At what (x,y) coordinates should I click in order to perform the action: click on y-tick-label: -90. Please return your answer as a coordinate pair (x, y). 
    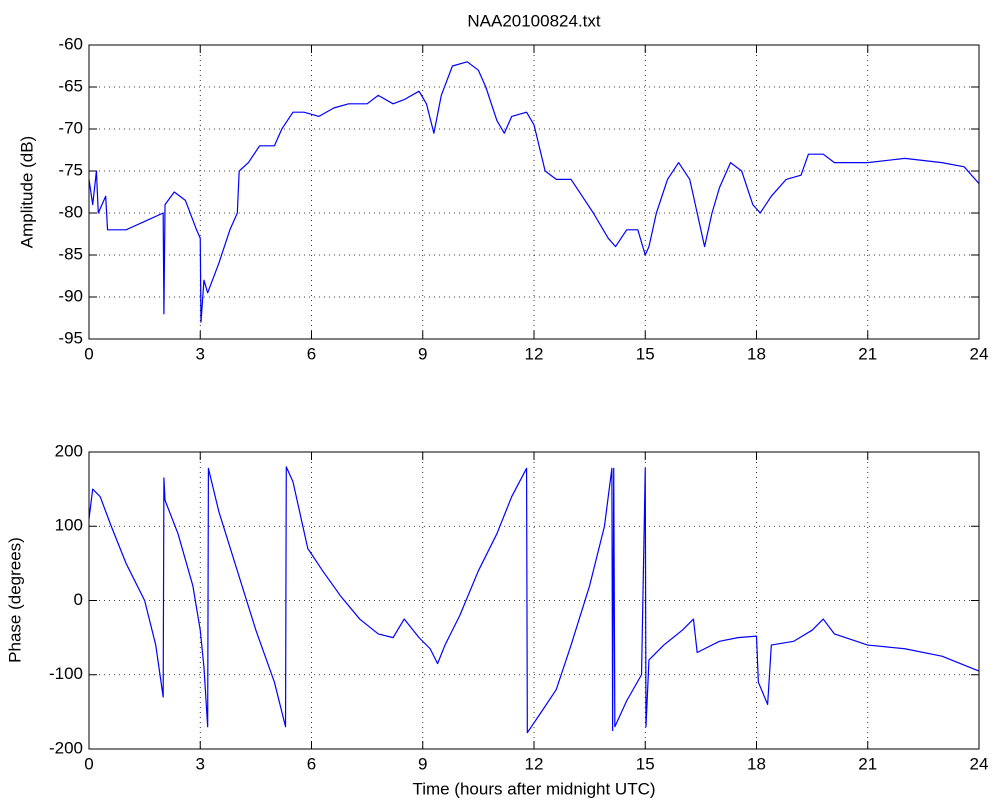
    Looking at the image, I should click on (70, 295).